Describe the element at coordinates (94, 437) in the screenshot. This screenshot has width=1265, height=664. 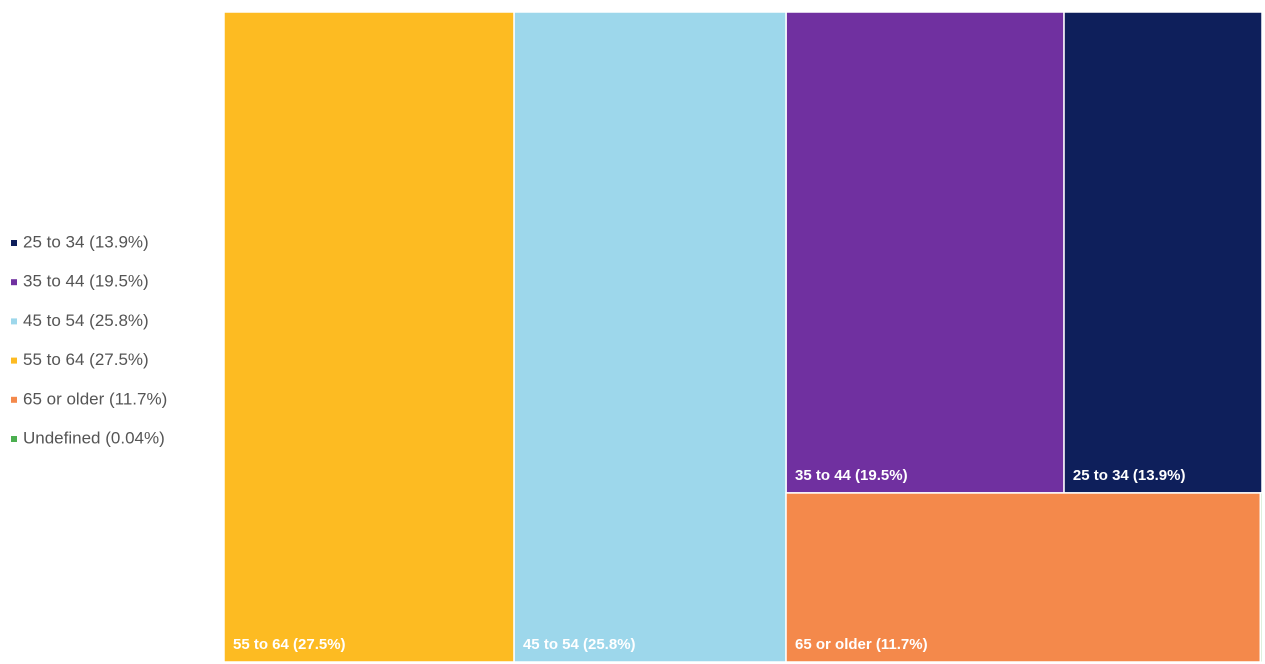
I see `legend-text: Undefined (0.04%)` at that location.